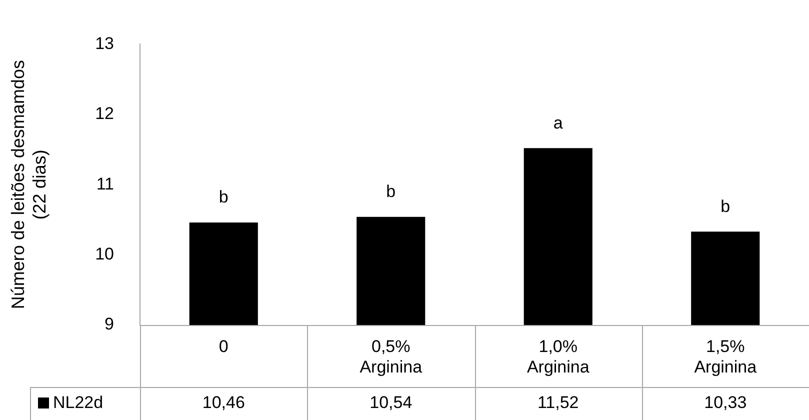 This screenshot has width=809, height=420. Describe the element at coordinates (223, 346) in the screenshot. I see `x-tick-label: 0` at that location.